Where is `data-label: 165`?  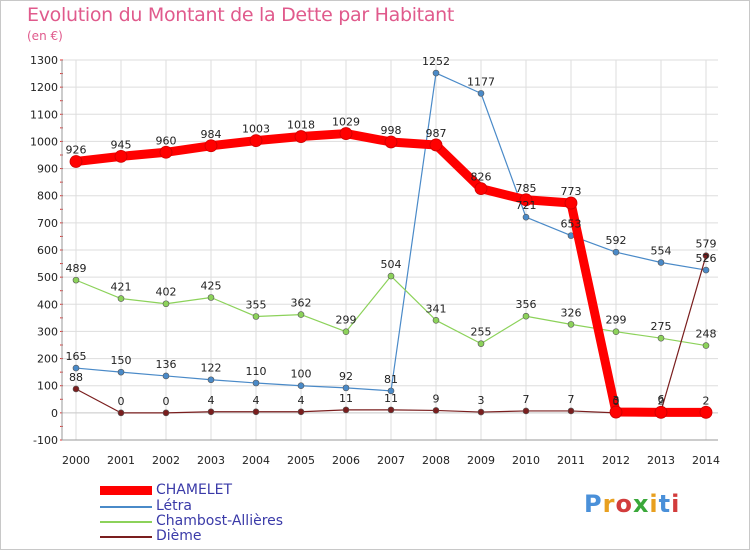
data-label: 165 is located at coordinates (76, 356).